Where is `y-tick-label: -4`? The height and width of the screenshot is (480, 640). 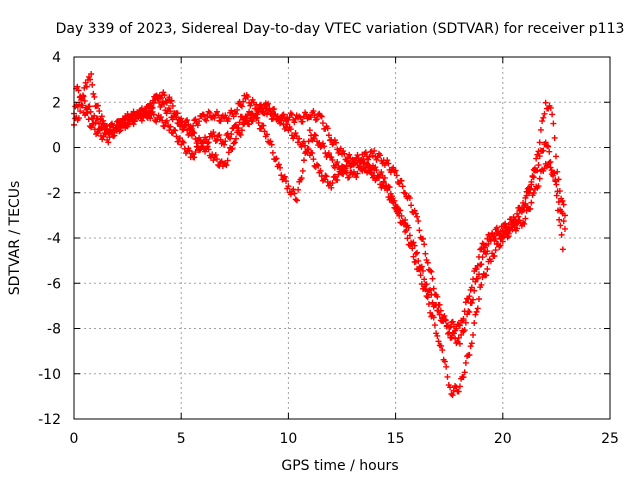 y-tick-label: -4 is located at coordinates (54, 239).